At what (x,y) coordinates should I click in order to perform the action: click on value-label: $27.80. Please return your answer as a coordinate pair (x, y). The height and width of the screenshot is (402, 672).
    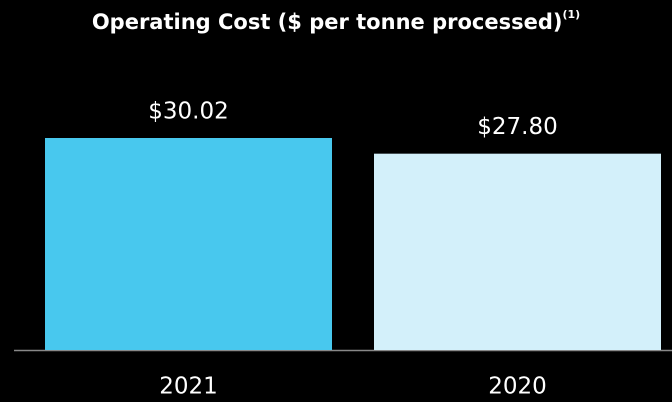
    Looking at the image, I should click on (517, 127).